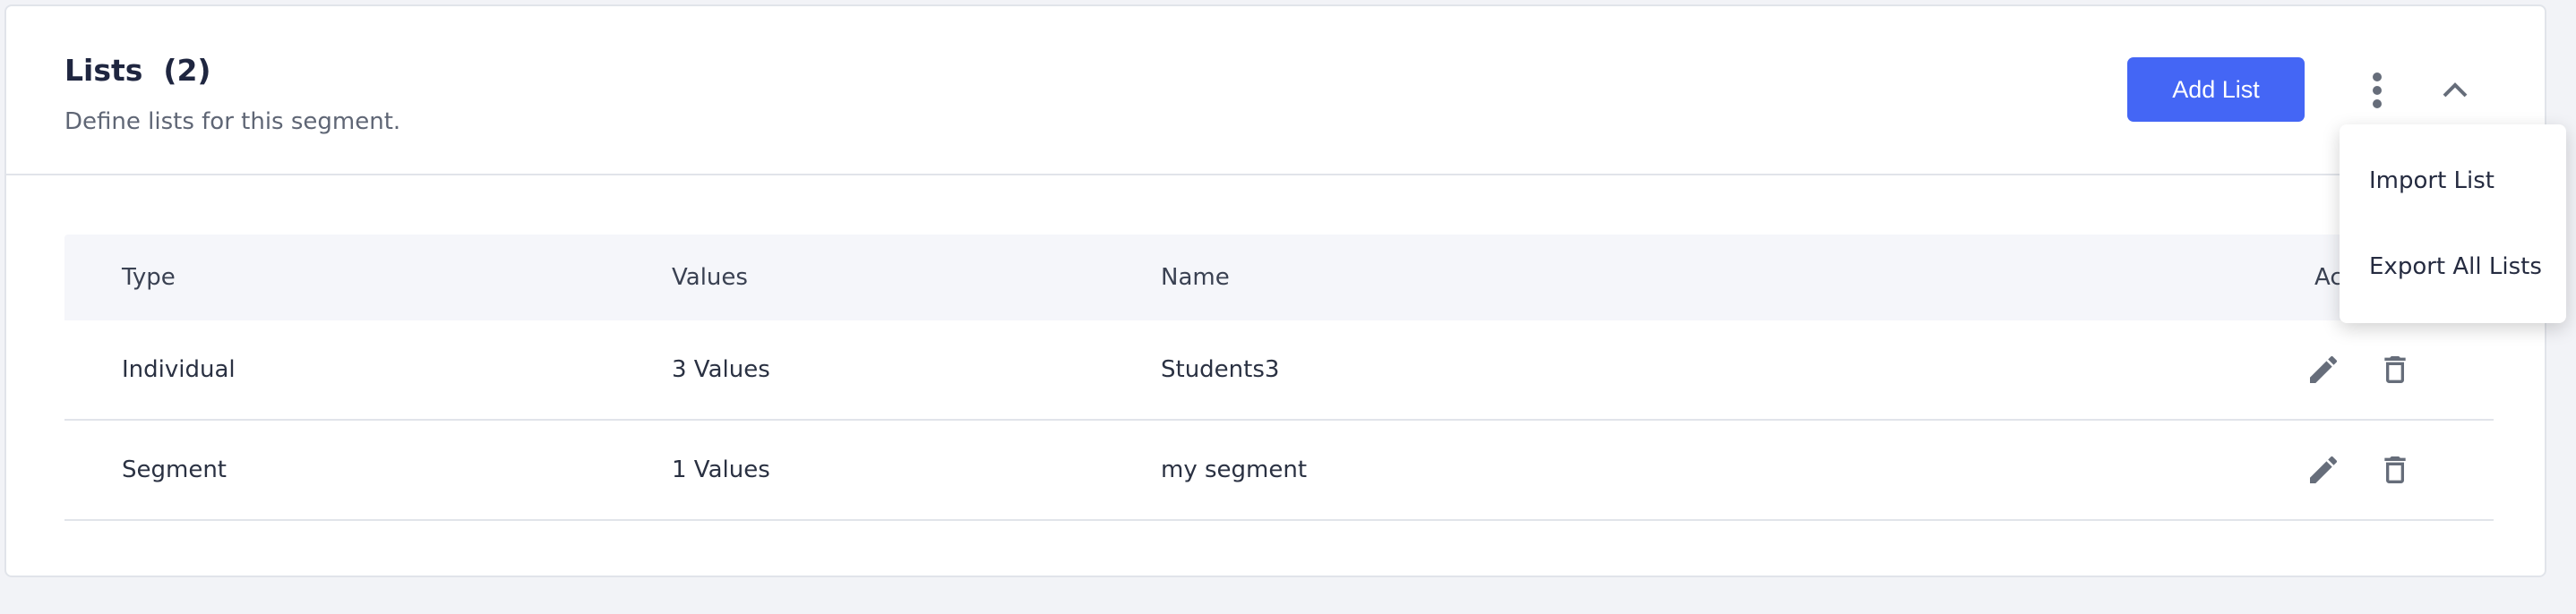  What do you see at coordinates (2455, 90) in the screenshot?
I see `chevron-up-icon` at bounding box center [2455, 90].